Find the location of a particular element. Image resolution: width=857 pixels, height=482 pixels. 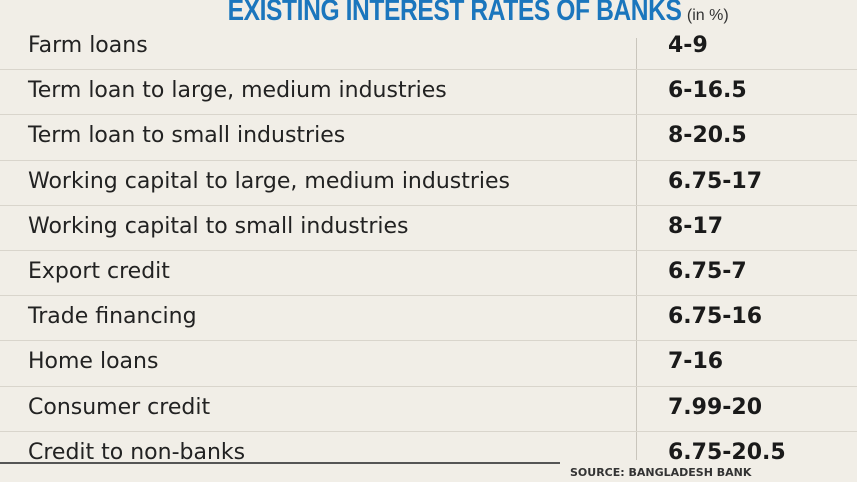

row-value: 8-17 is located at coordinates (696, 226).